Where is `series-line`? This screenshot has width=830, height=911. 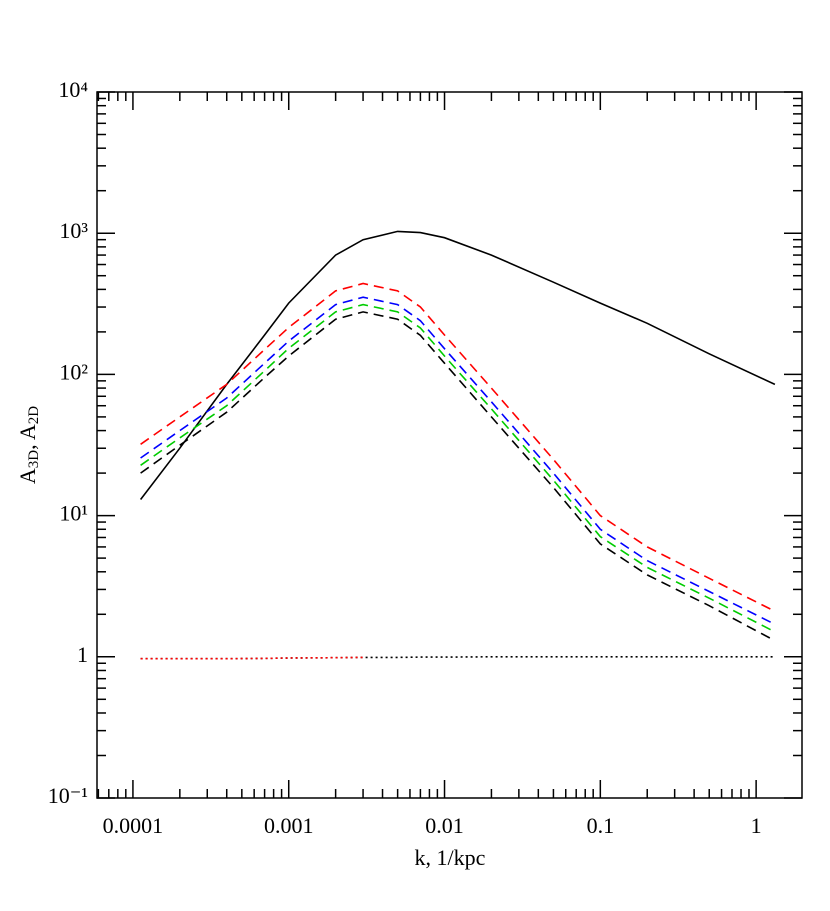 series-line is located at coordinates (252, 658).